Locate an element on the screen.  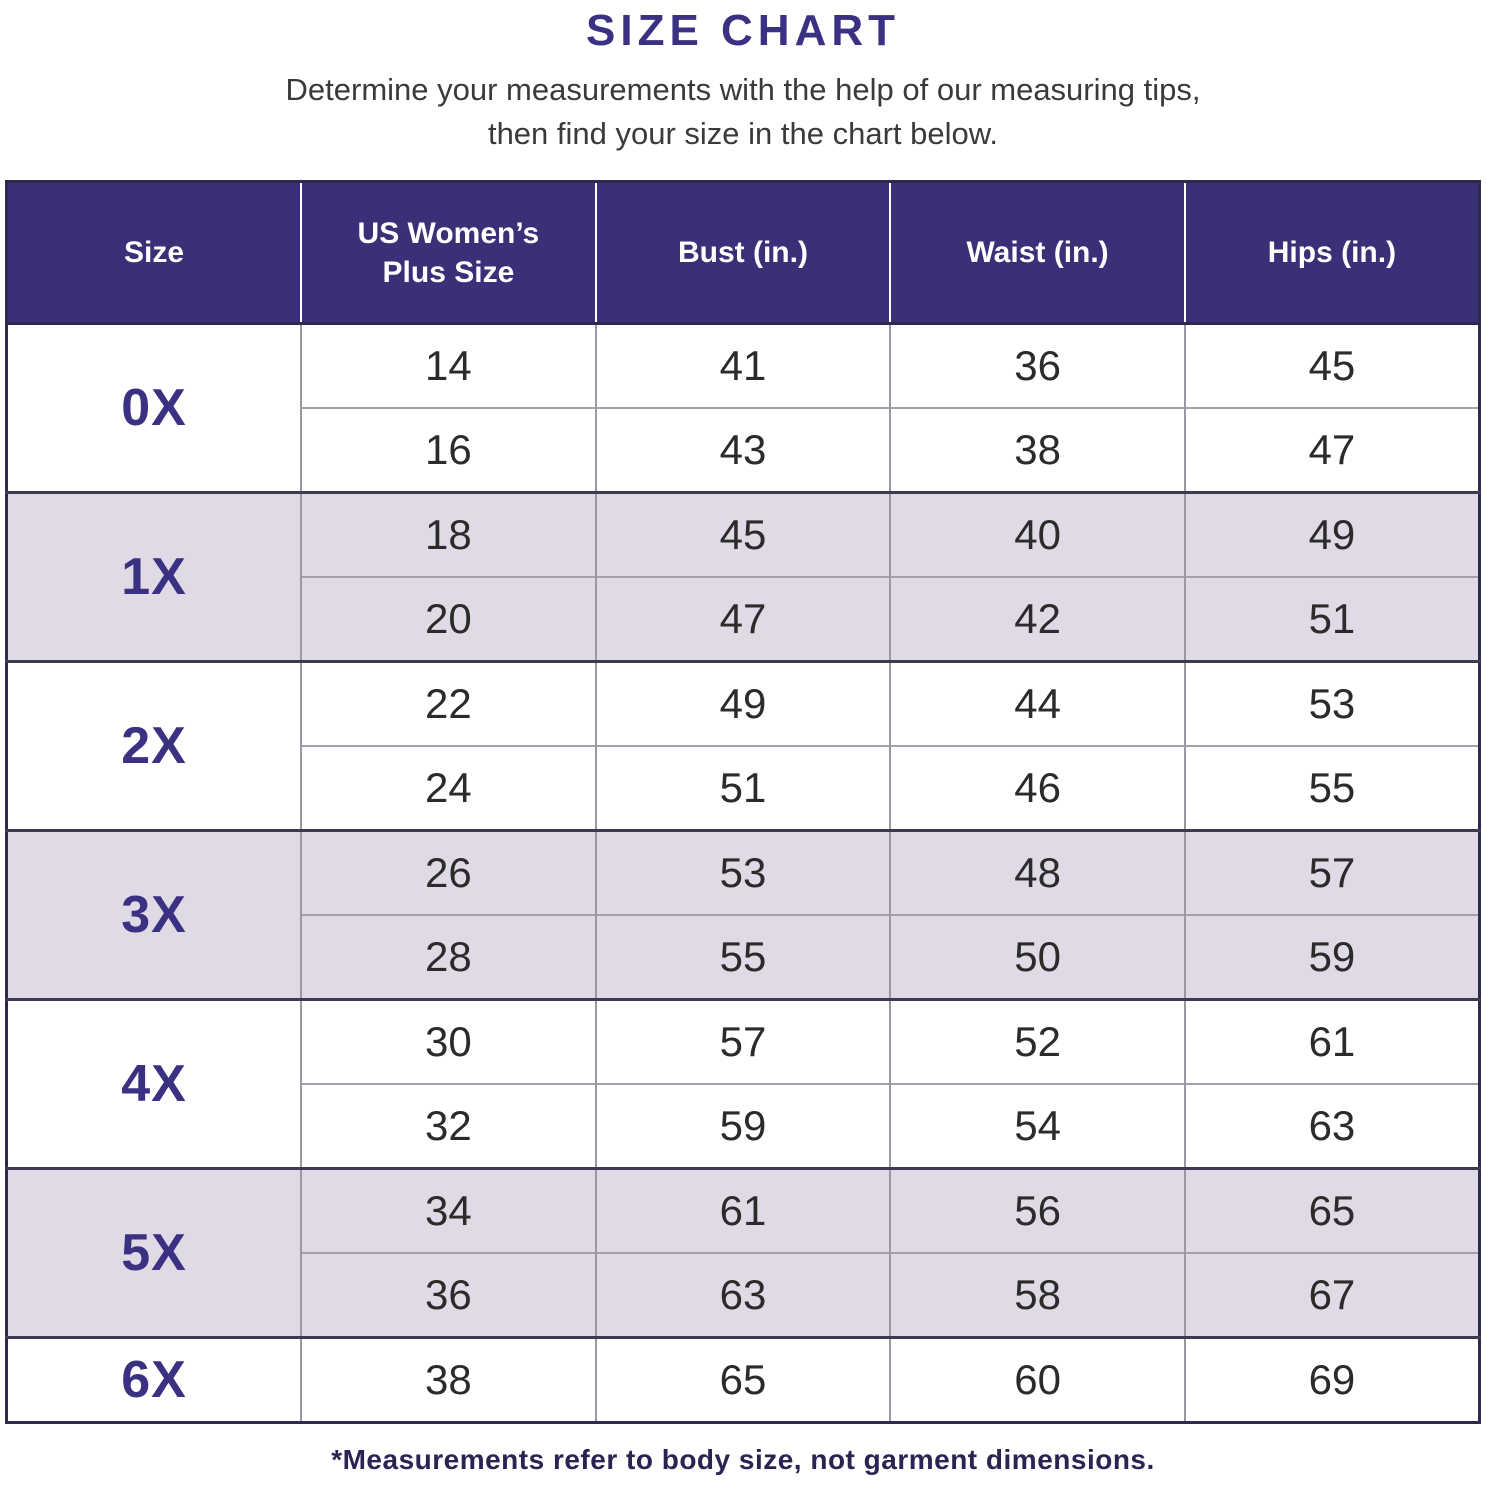
measurement-cell: 14 is located at coordinates (449, 365).